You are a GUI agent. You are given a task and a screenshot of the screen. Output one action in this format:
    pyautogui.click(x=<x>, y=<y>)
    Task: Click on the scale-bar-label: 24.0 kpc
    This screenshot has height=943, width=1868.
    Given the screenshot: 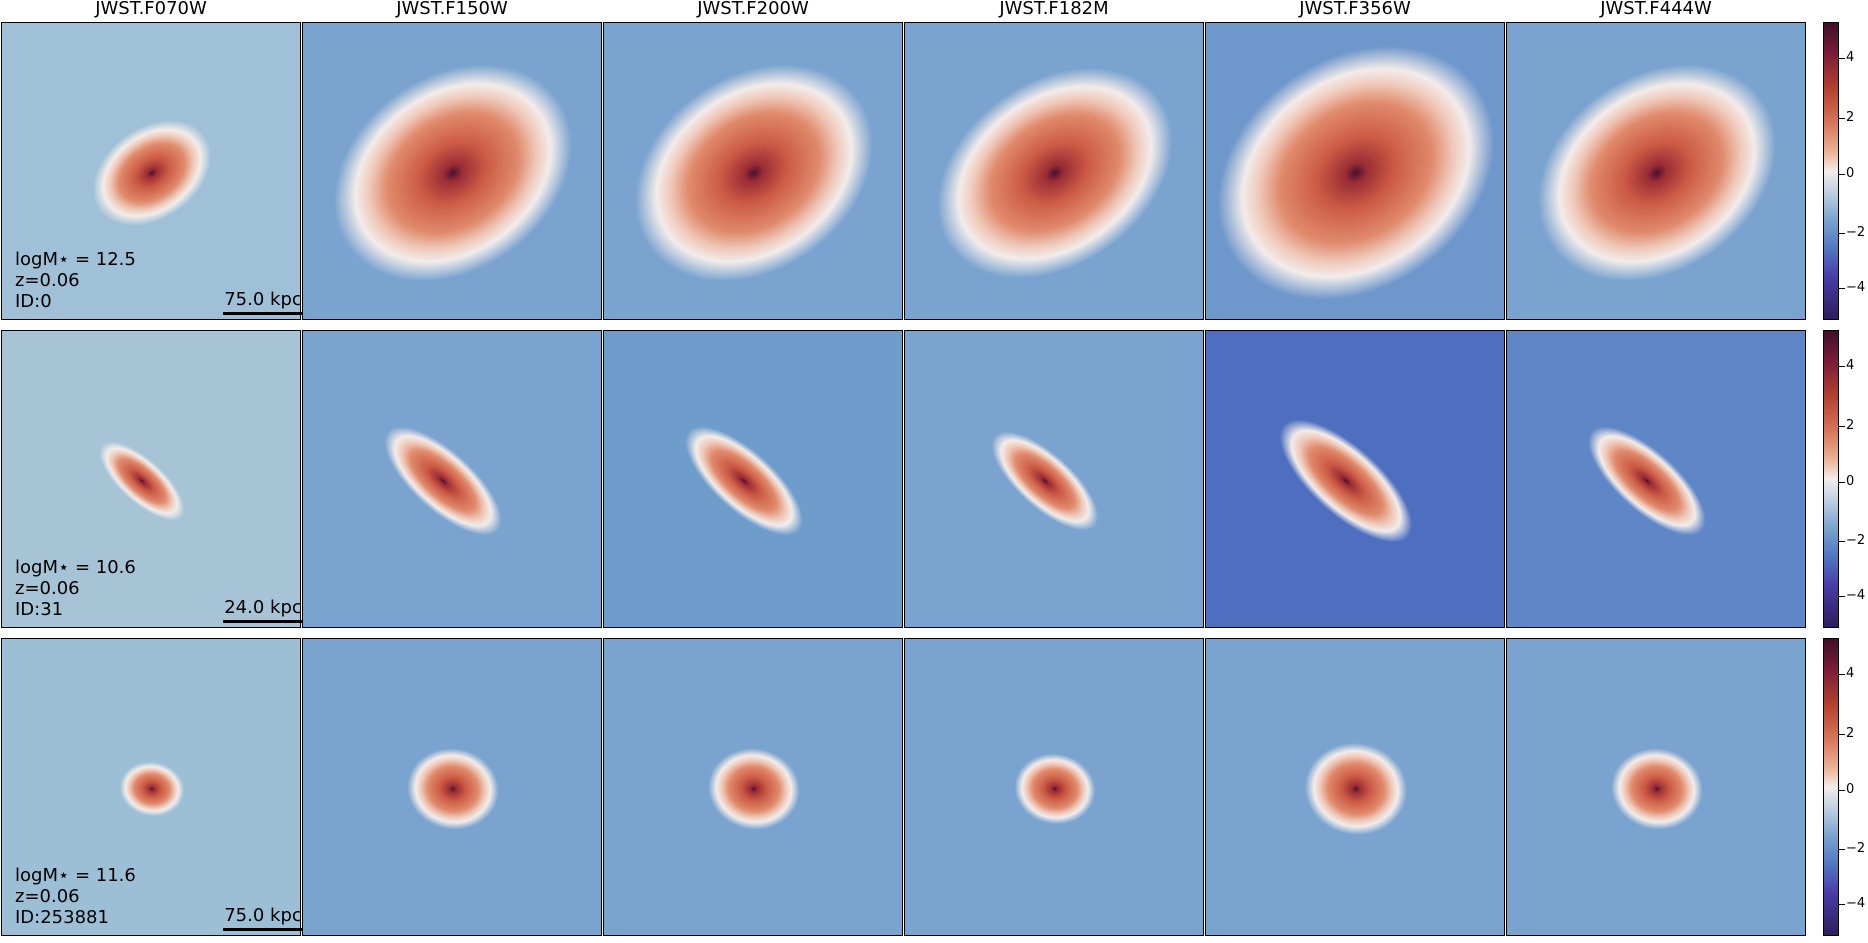 What is the action you would take?
    pyautogui.click(x=263, y=607)
    